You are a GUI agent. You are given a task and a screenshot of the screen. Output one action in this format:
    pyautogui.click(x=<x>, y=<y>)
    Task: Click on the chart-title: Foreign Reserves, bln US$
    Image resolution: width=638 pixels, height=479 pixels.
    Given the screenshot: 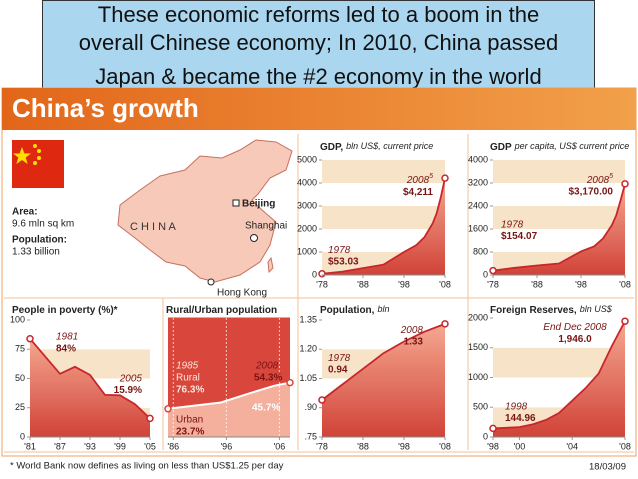 What is the action you would take?
    pyautogui.click(x=551, y=309)
    